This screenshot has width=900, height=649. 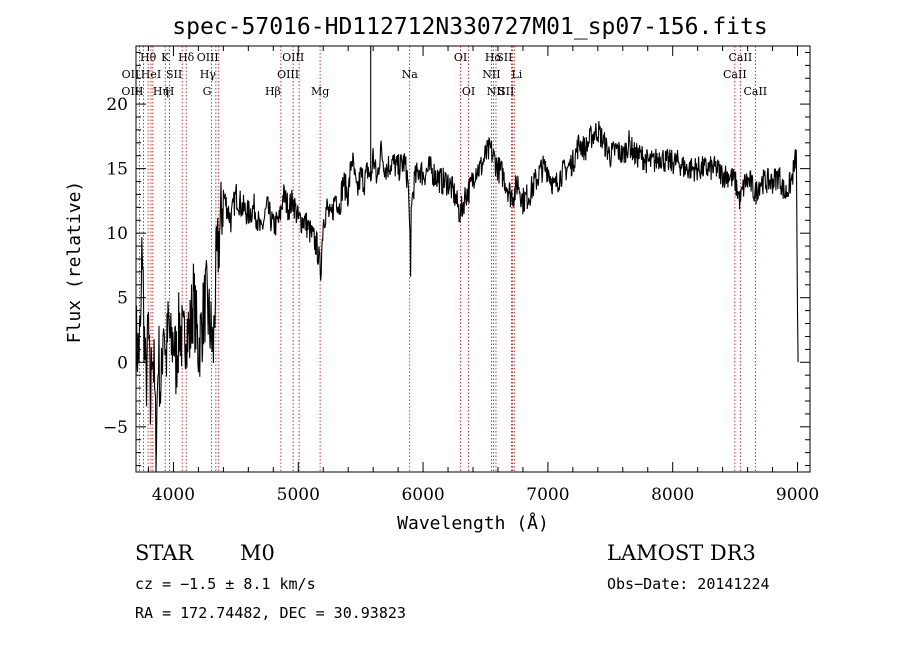 I want to click on line-label-13: OIII, so click(x=288, y=74).